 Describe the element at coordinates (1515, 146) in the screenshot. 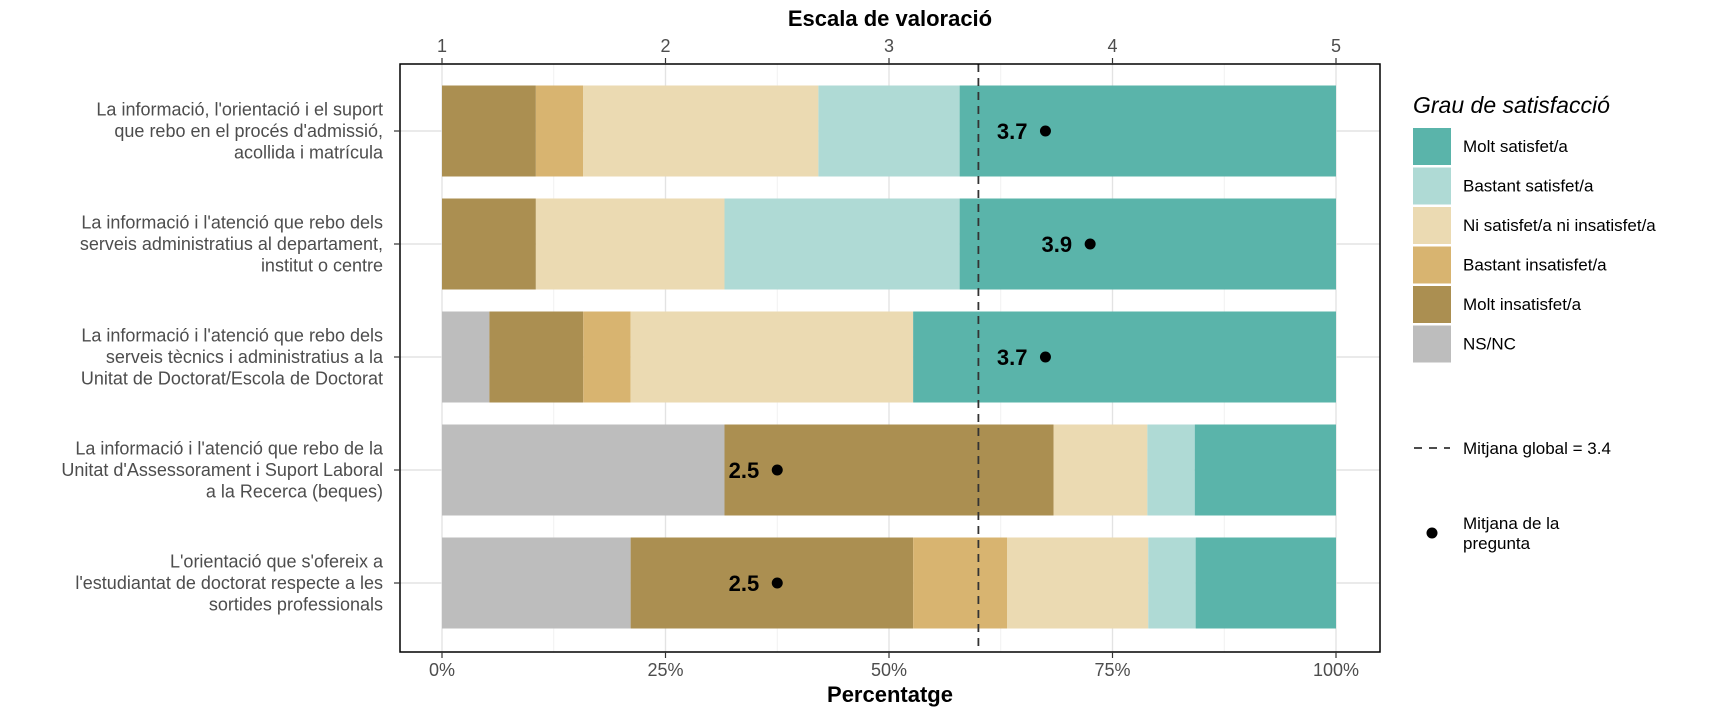

I see `legend-label: Molt satisfet/a` at that location.